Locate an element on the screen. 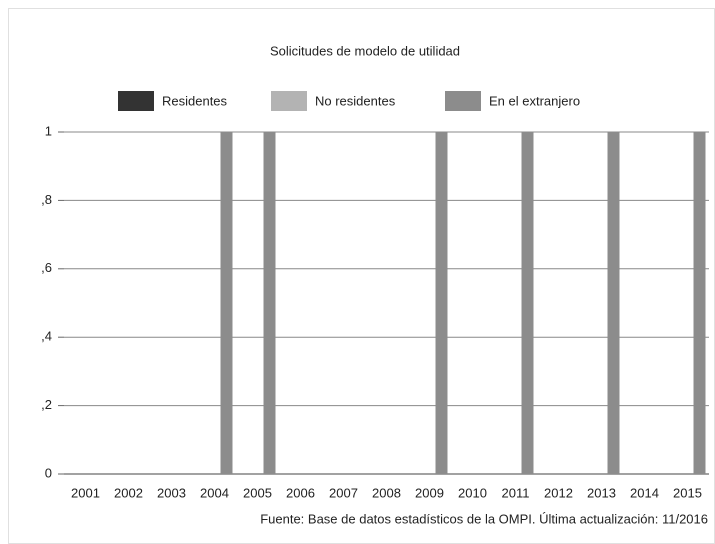 This screenshot has width=715, height=544. legend-label: Residentes is located at coordinates (195, 100).